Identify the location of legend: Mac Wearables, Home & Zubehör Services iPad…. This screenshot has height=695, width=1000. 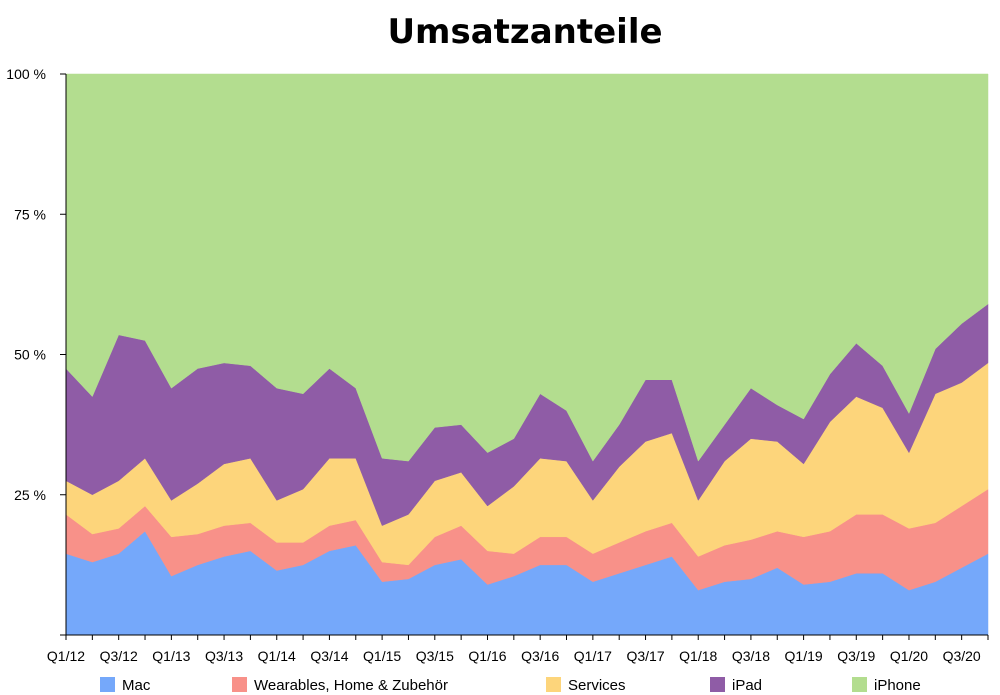
(510, 685).